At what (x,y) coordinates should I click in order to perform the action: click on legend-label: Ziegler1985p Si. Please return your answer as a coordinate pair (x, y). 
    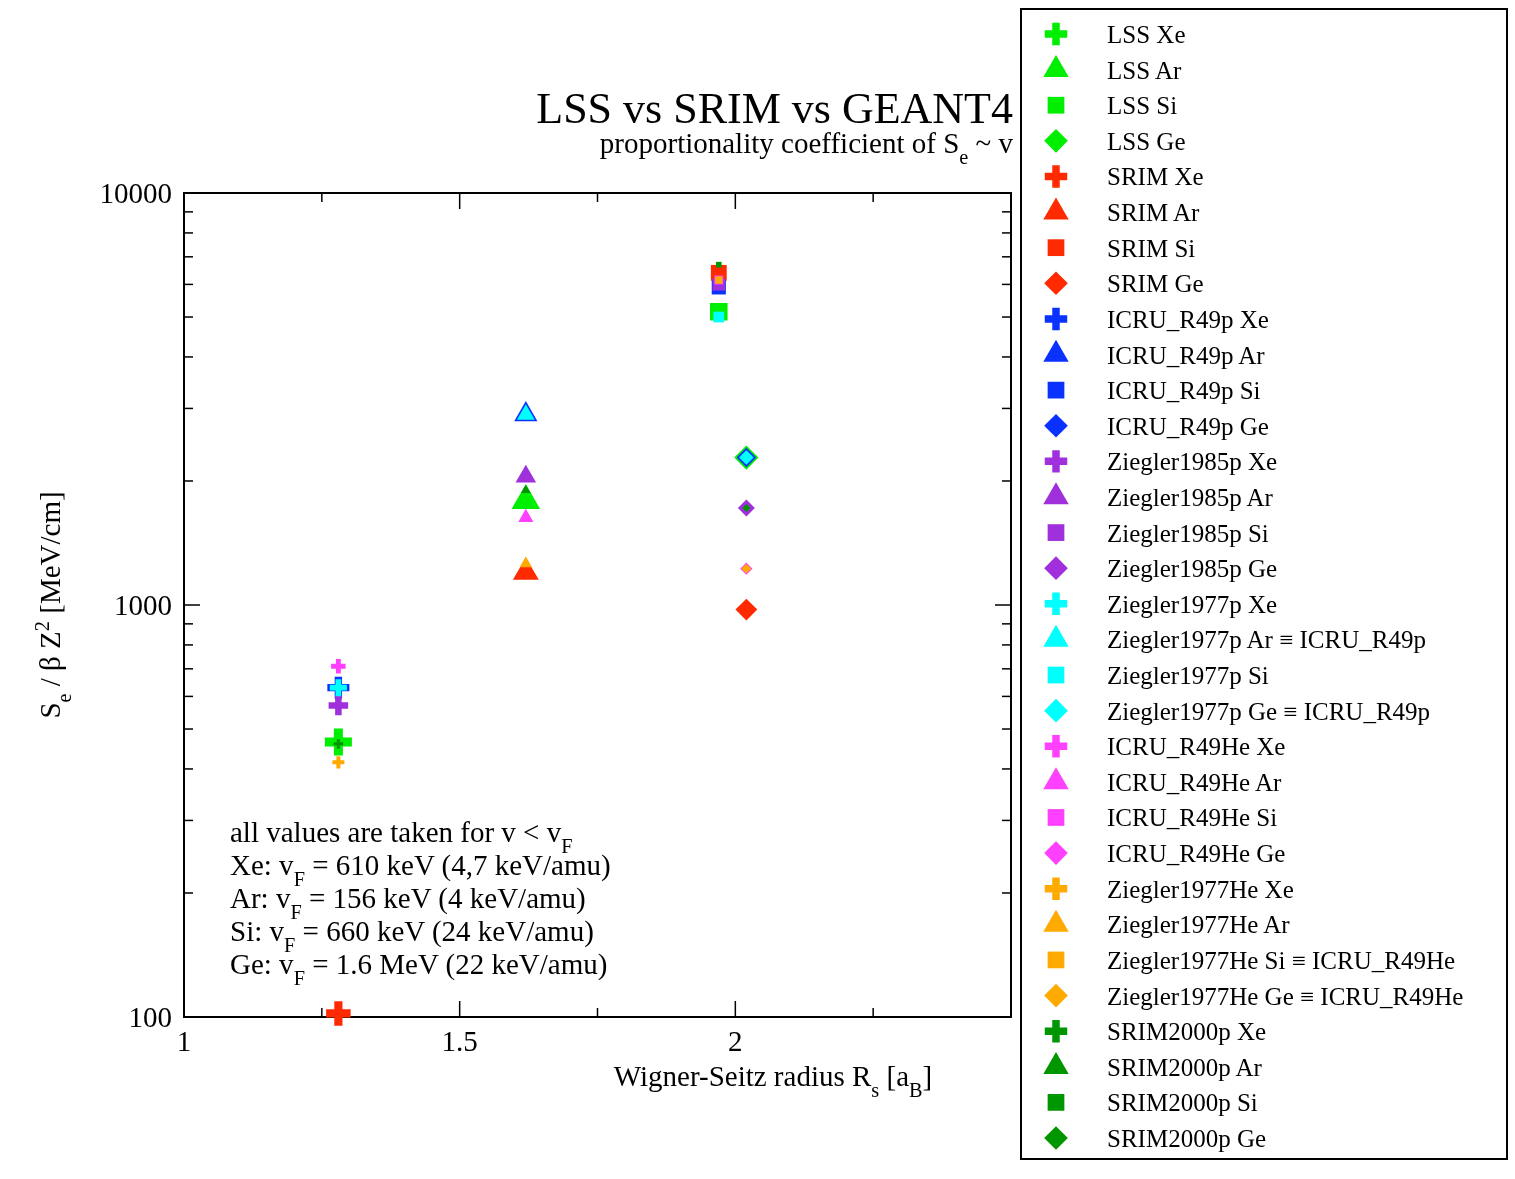
    Looking at the image, I should click on (1188, 533).